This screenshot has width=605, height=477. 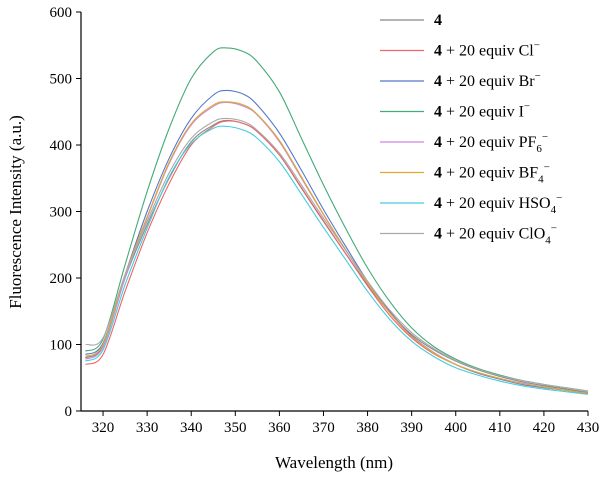 I want to click on legend-ion: Br, so click(x=527, y=81).